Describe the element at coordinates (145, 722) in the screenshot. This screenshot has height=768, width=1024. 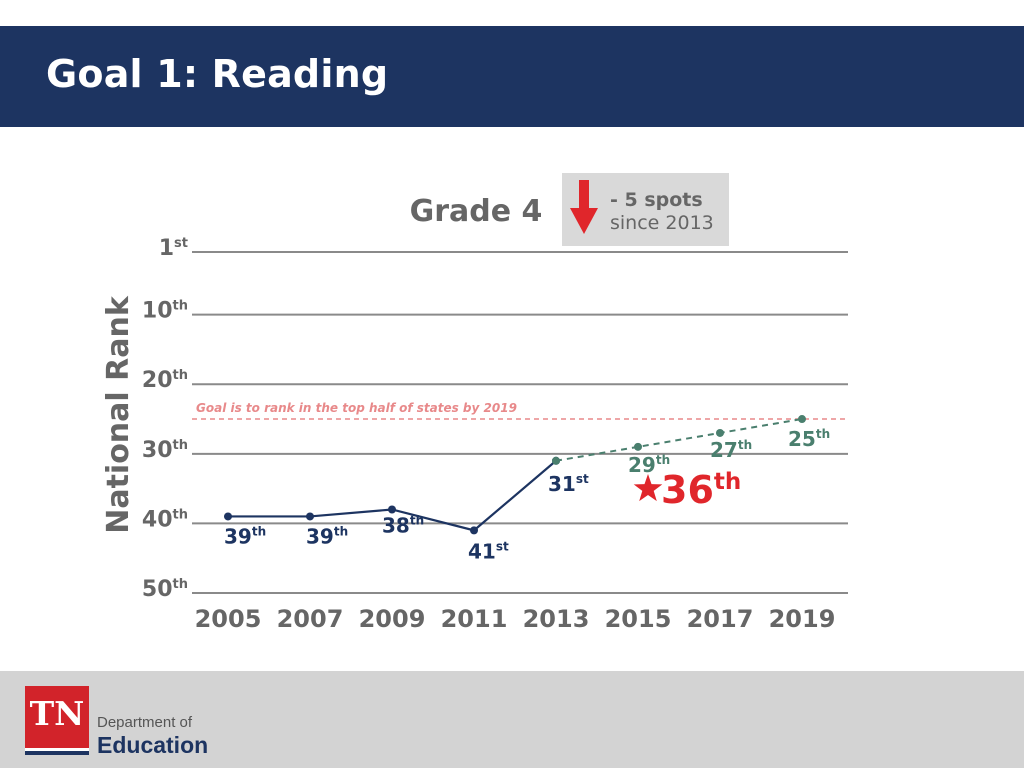
I see `department-line1: Department of` at that location.